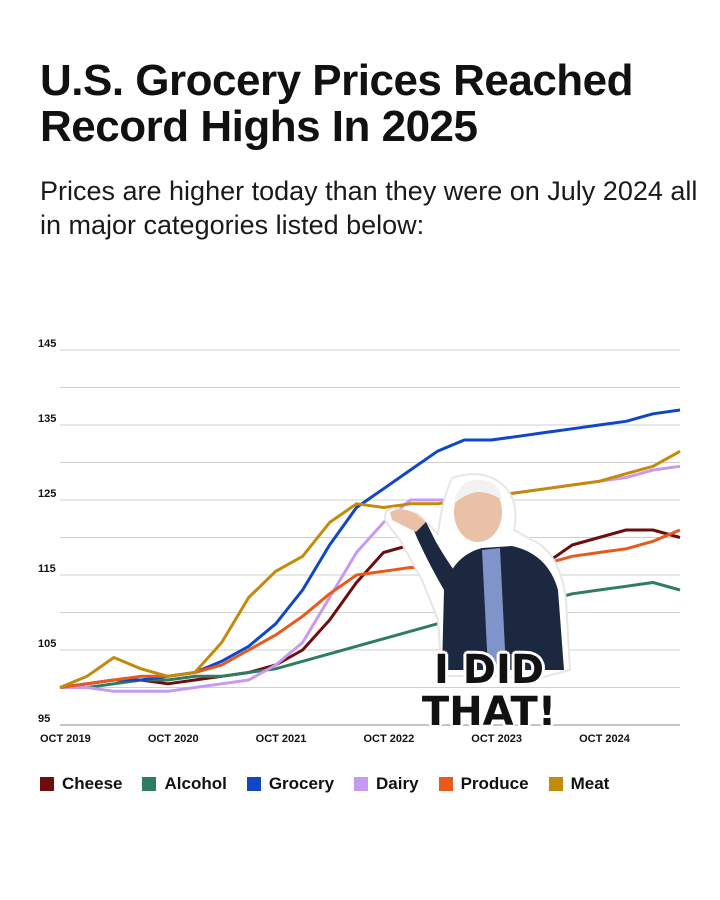 The height and width of the screenshot is (900, 720). What do you see at coordinates (44, 719) in the screenshot?
I see `y-tick-label: 95` at bounding box center [44, 719].